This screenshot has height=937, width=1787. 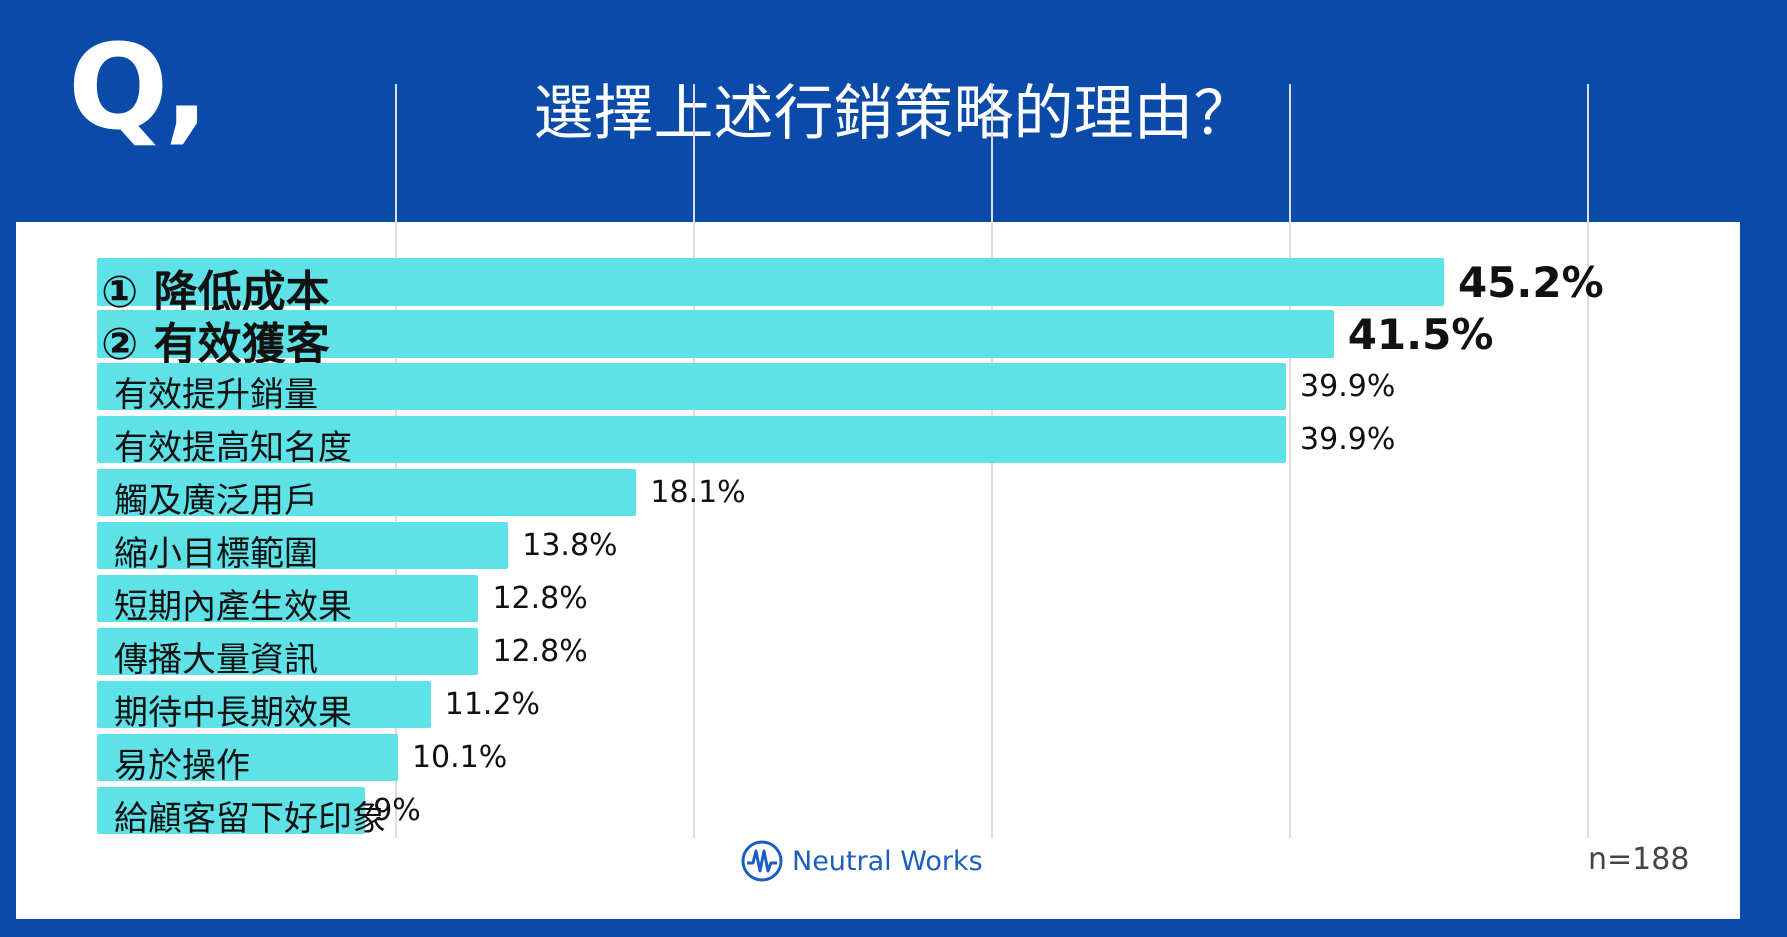 What do you see at coordinates (138, 87) in the screenshot?
I see `question-mark: Q,` at bounding box center [138, 87].